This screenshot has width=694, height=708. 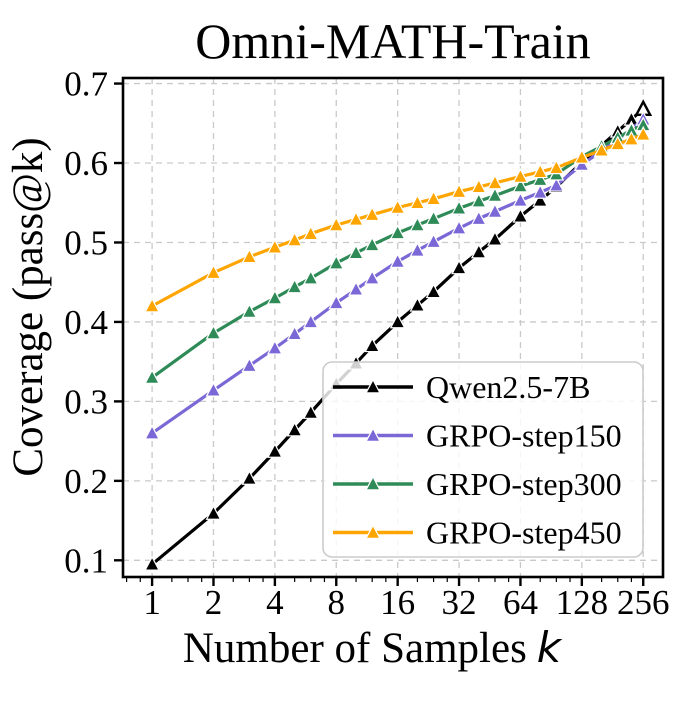 I want to click on marker-GRPO-step450-k8, so click(x=336, y=224).